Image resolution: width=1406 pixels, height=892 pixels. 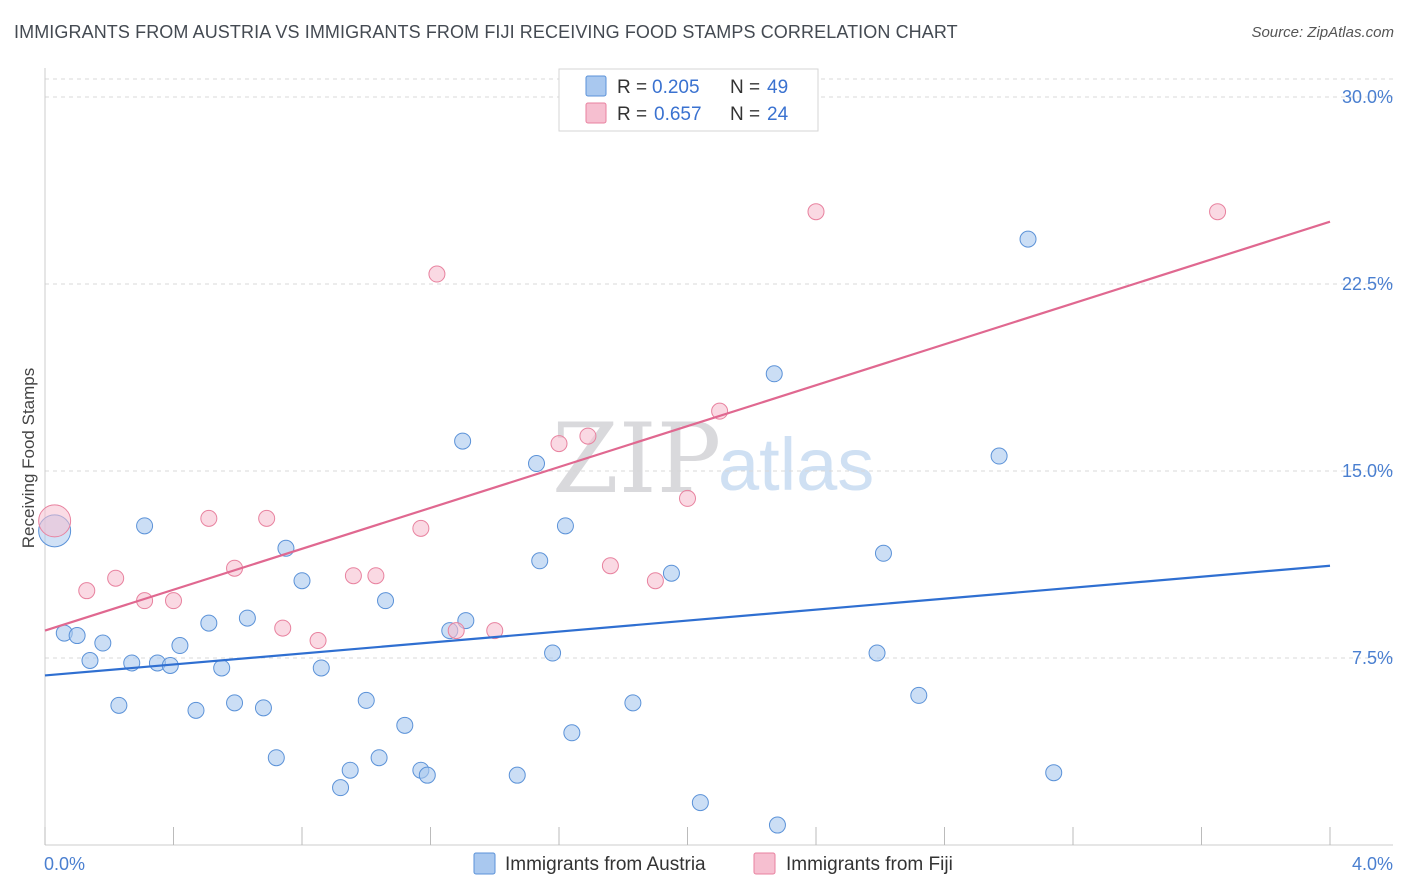 What do you see at coordinates (796, 464) in the screenshot?
I see `watermark-atlas: atlas` at bounding box center [796, 464].